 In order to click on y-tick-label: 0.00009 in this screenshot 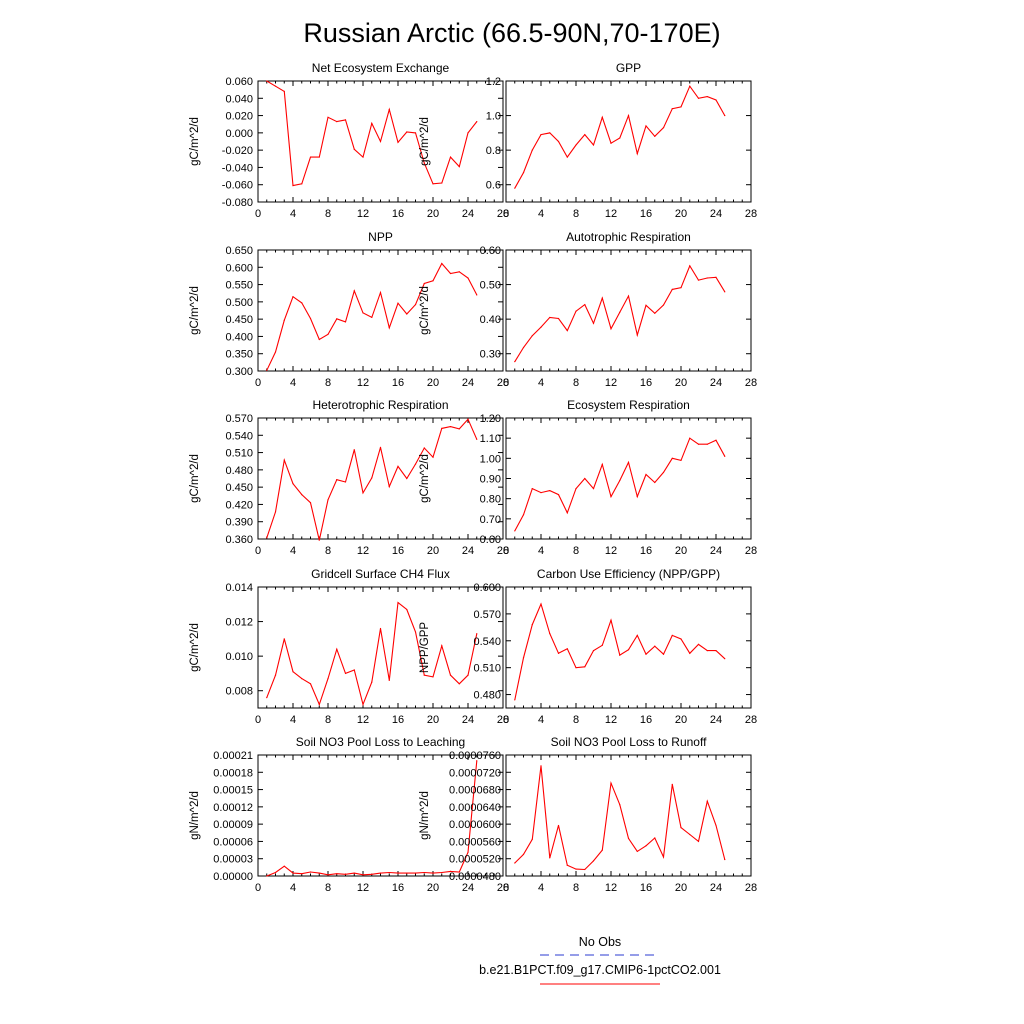, I will do `click(233, 825)`.